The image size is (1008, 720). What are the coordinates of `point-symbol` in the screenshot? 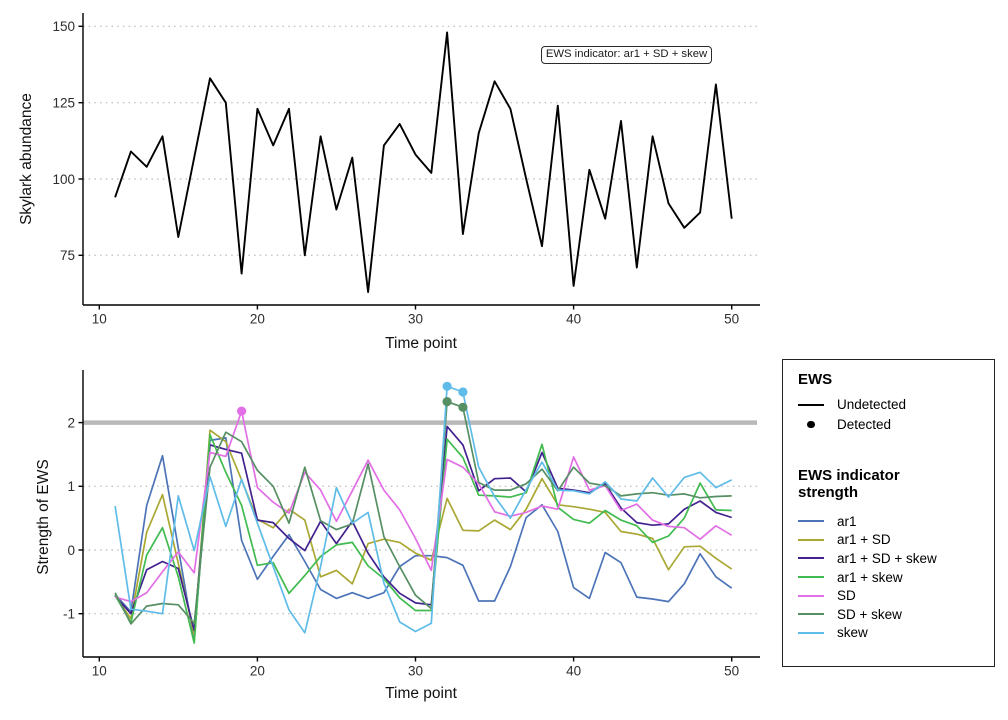 It's located at (811, 424).